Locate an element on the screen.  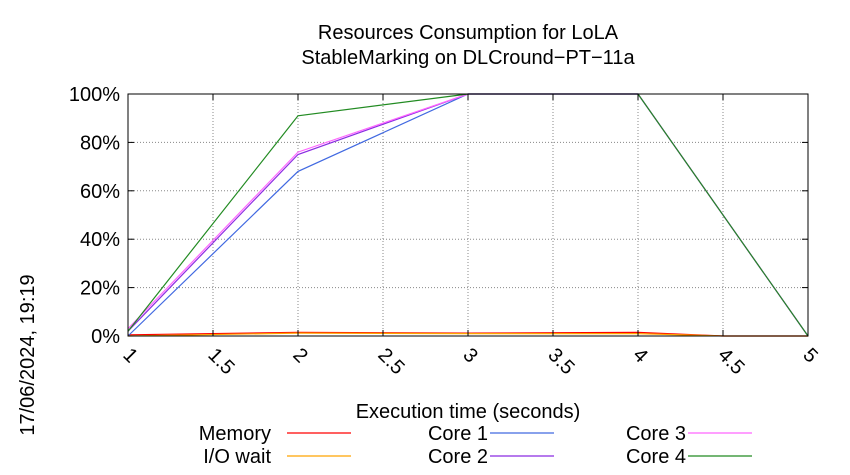
legend-label: Core 3 is located at coordinates (656, 434).